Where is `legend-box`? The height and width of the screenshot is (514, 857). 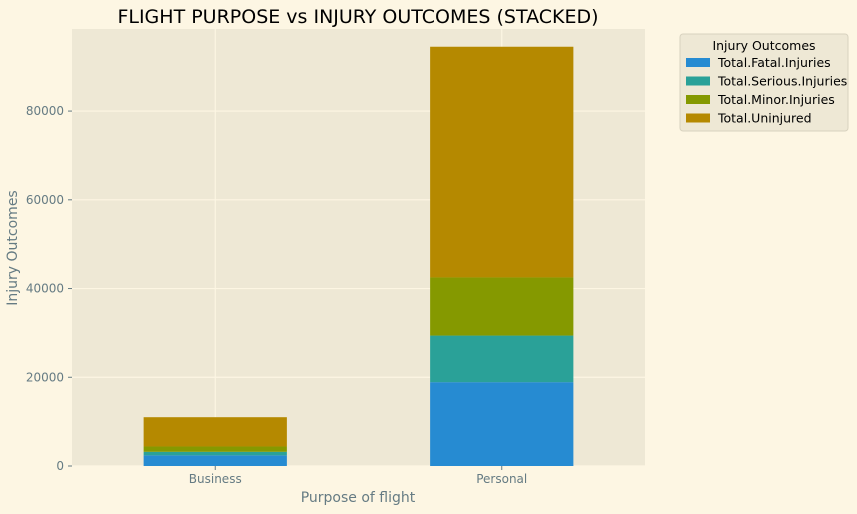
legend-box is located at coordinates (764, 82).